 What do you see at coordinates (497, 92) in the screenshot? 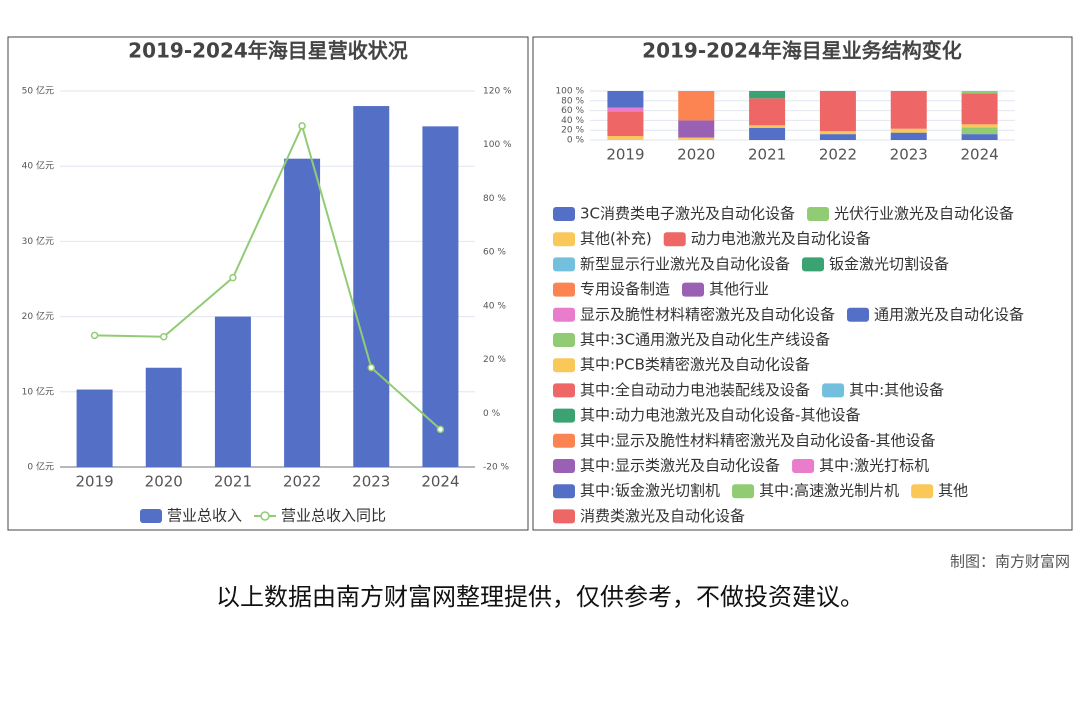
I see `y2-tick-label: 120 %` at bounding box center [497, 92].